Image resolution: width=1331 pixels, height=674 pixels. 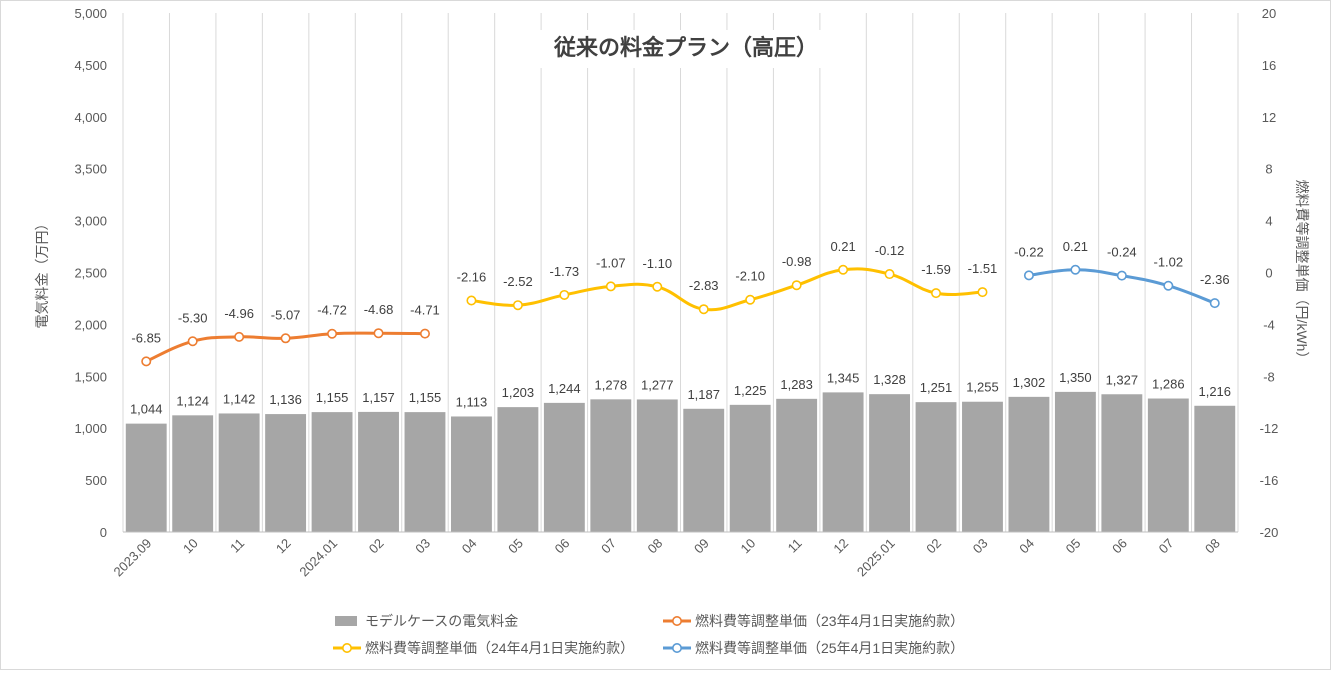 What do you see at coordinates (657, 263) in the screenshot?
I see `line-data-label: -1.10` at bounding box center [657, 263].